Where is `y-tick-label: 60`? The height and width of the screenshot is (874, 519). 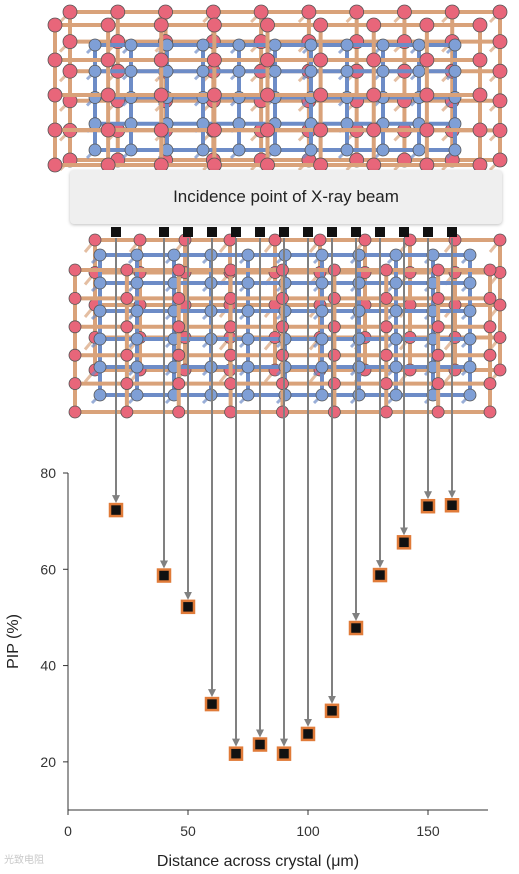
y-tick-label: 60 is located at coordinates (48, 569).